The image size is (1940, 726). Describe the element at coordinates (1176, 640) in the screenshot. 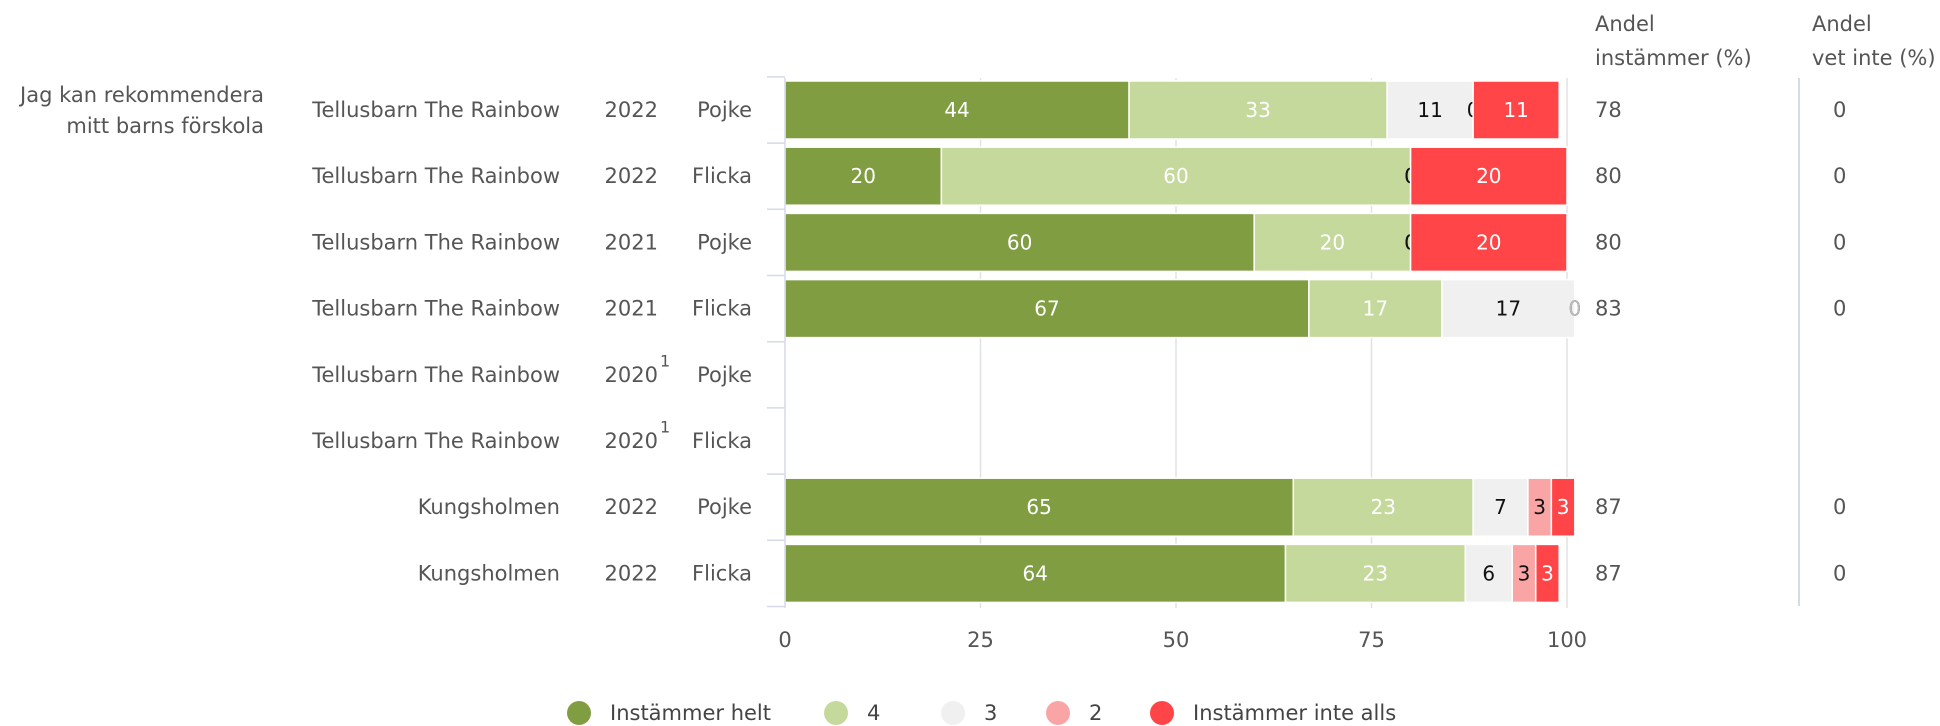

I see `x-tick-label: 50` at that location.